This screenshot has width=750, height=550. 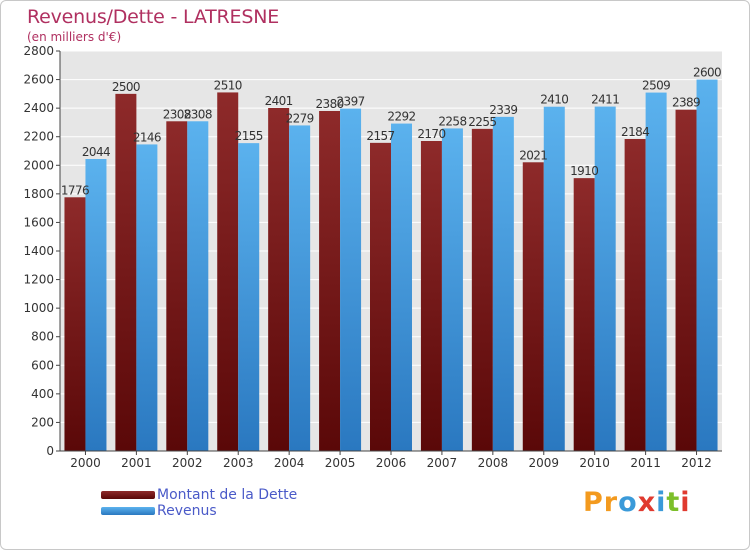 What do you see at coordinates (647, 502) in the screenshot?
I see `brand-letter: x` at bounding box center [647, 502].